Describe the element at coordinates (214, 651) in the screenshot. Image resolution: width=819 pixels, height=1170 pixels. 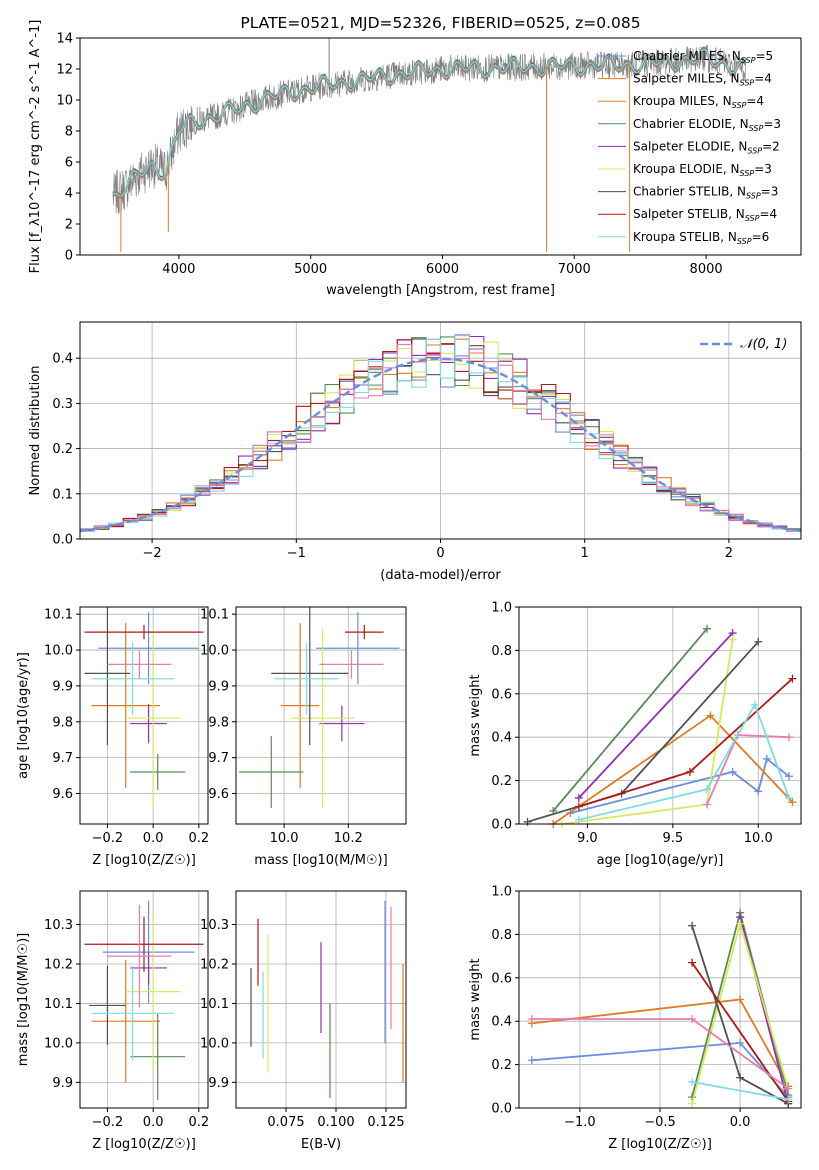
I see `y-tick-label: 10.0` at that location.